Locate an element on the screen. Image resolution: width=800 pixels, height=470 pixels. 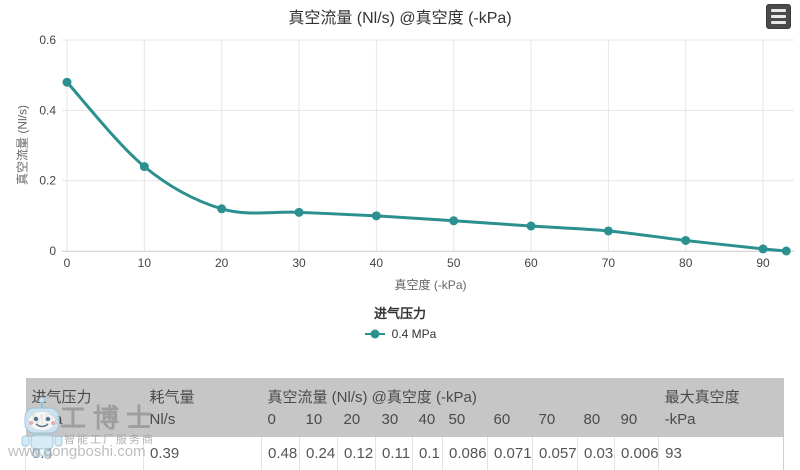
y-axis-title: 真空流量 (Nl/s) is located at coordinates (22, 145).